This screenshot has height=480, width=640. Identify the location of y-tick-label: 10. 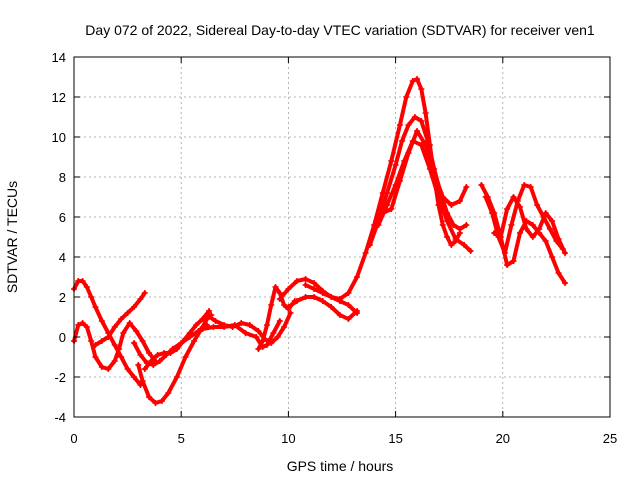
(59, 137).